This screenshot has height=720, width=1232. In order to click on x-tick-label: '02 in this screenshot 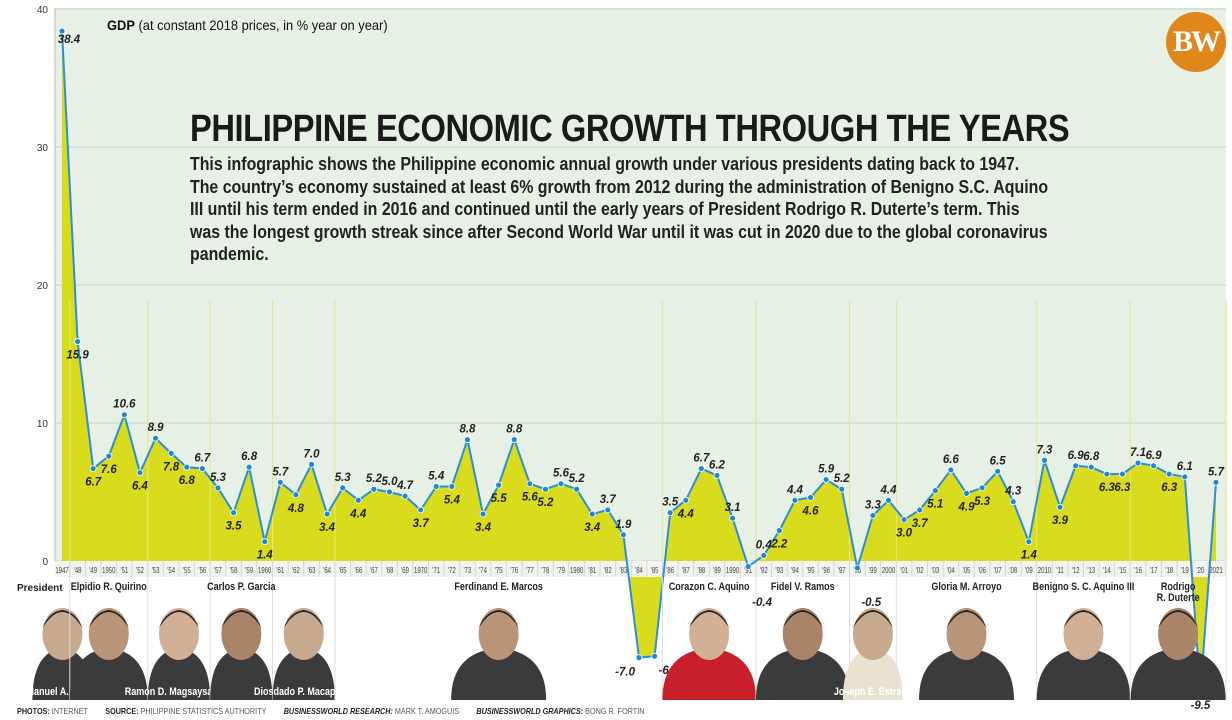, I will do `click(920, 571)`.